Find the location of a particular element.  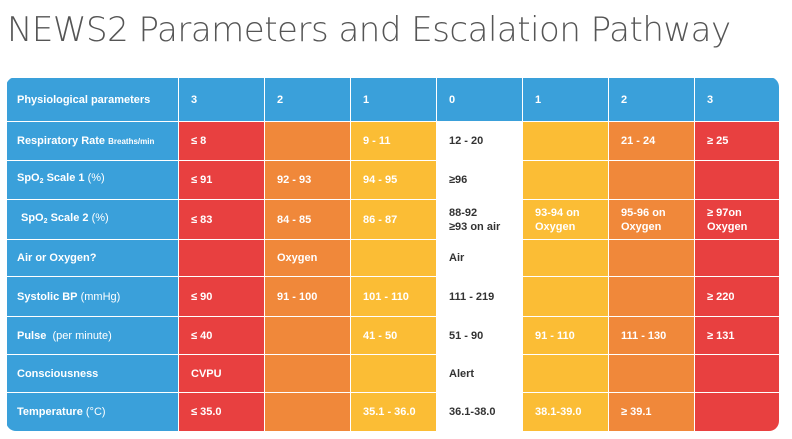

cell-score-2: 91 - 100 is located at coordinates (307, 296).